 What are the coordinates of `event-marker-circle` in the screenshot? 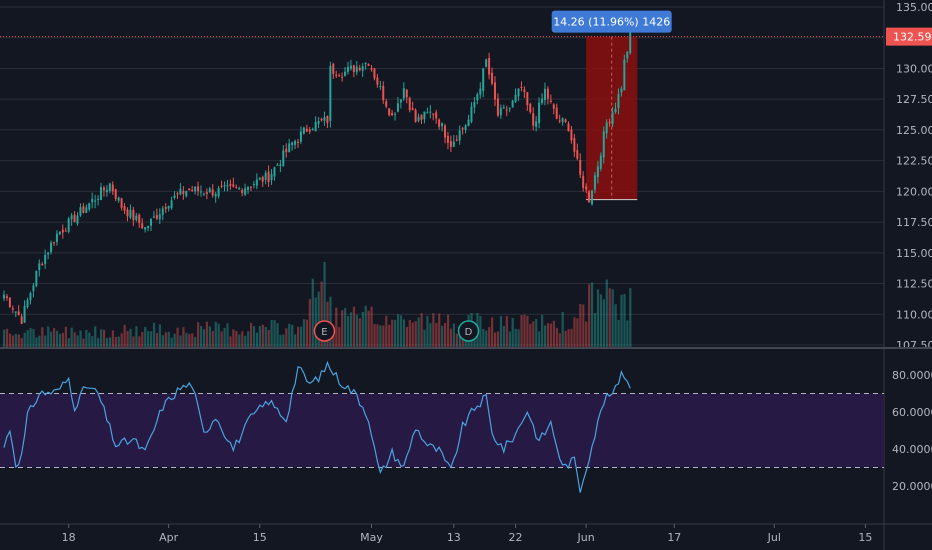 It's located at (324, 331).